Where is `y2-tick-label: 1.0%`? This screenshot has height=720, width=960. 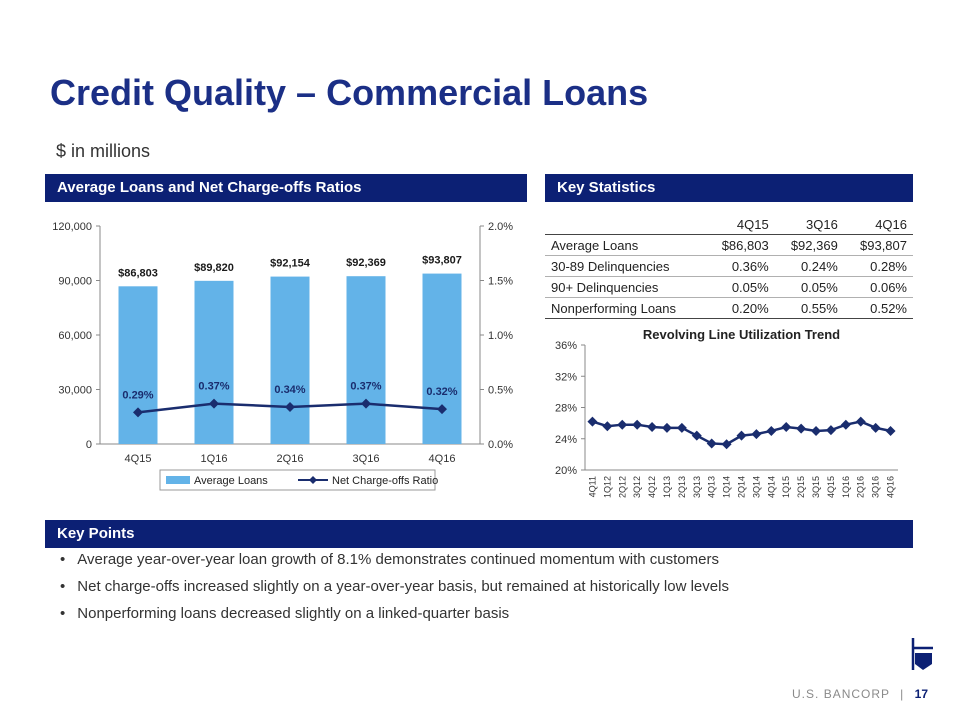
y2-tick-label: 1.0% is located at coordinates (500, 336).